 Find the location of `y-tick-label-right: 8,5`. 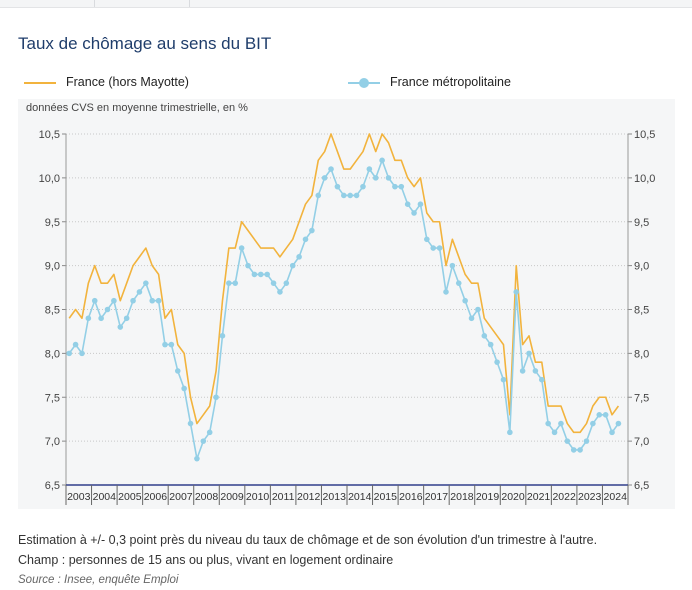

y-tick-label-right: 8,5 is located at coordinates (641, 311).